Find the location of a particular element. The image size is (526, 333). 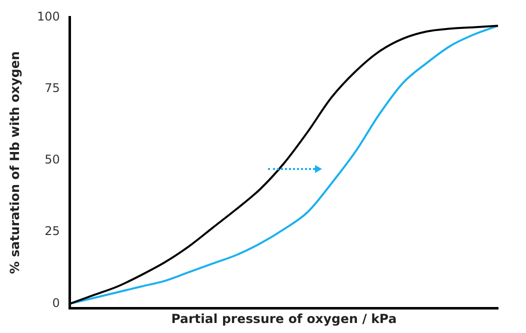

x-axis-title: Partial pressure of oxygen / kPa is located at coordinates (284, 318).